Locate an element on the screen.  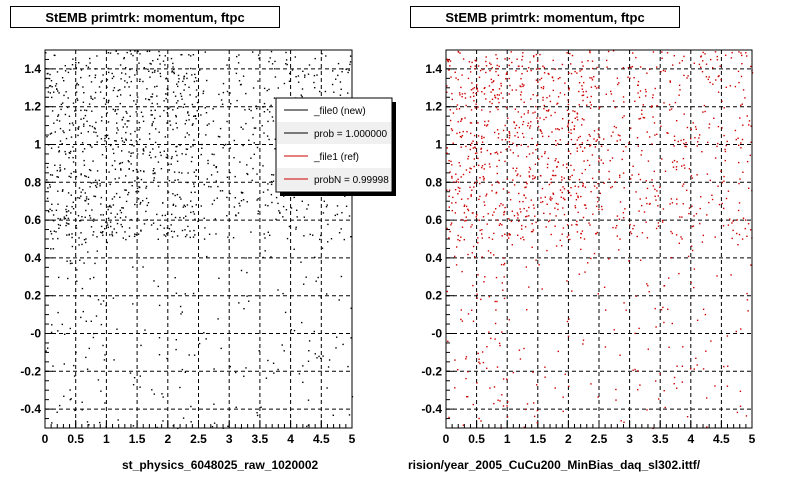
x-tick-label: 0 is located at coordinates (45, 439).